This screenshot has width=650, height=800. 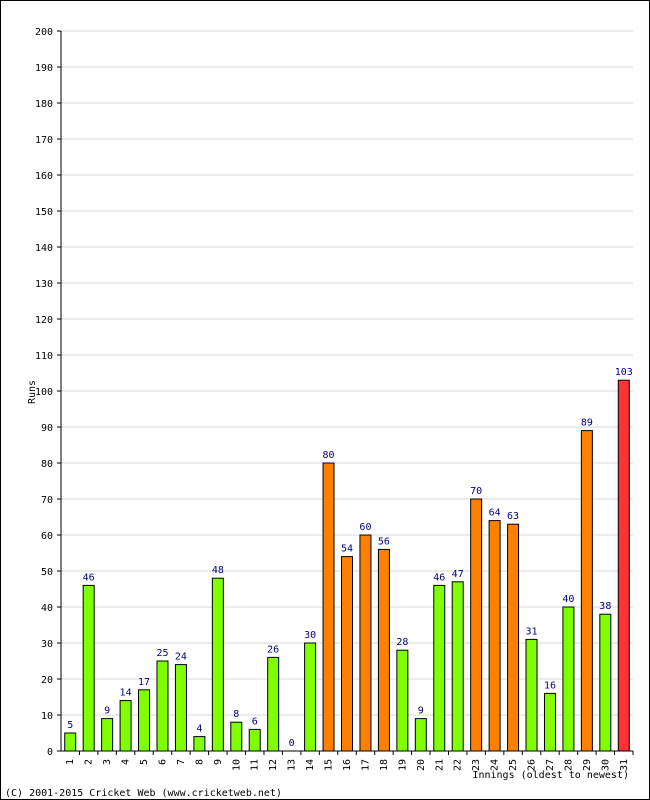 What do you see at coordinates (329, 765) in the screenshot?
I see `x-tick-label: 15` at bounding box center [329, 765].